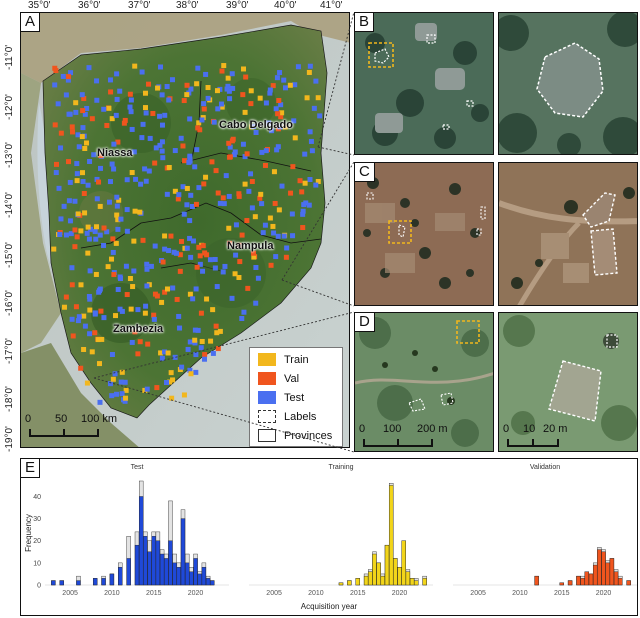  I want to click on x-tick-label: 2010, so click(520, 593).